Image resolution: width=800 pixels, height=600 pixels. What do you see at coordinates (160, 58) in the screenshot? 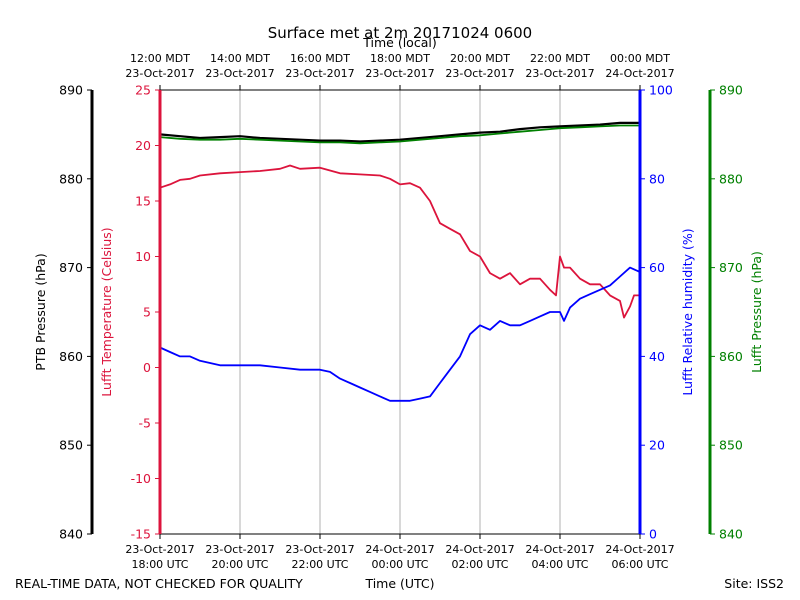
I see `top-tick-time: 12:00 MDT` at bounding box center [160, 58].